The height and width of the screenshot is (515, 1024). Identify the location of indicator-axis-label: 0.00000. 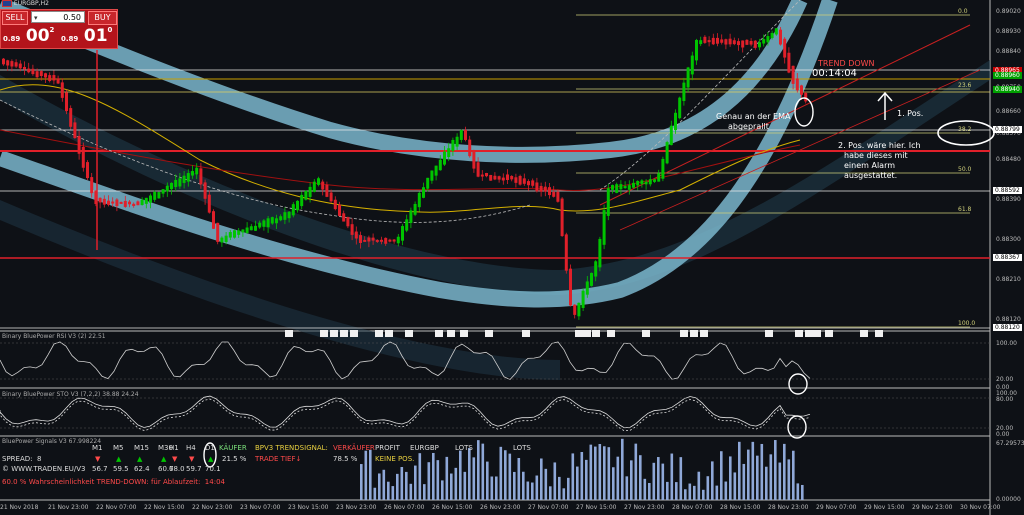
(1008, 499).